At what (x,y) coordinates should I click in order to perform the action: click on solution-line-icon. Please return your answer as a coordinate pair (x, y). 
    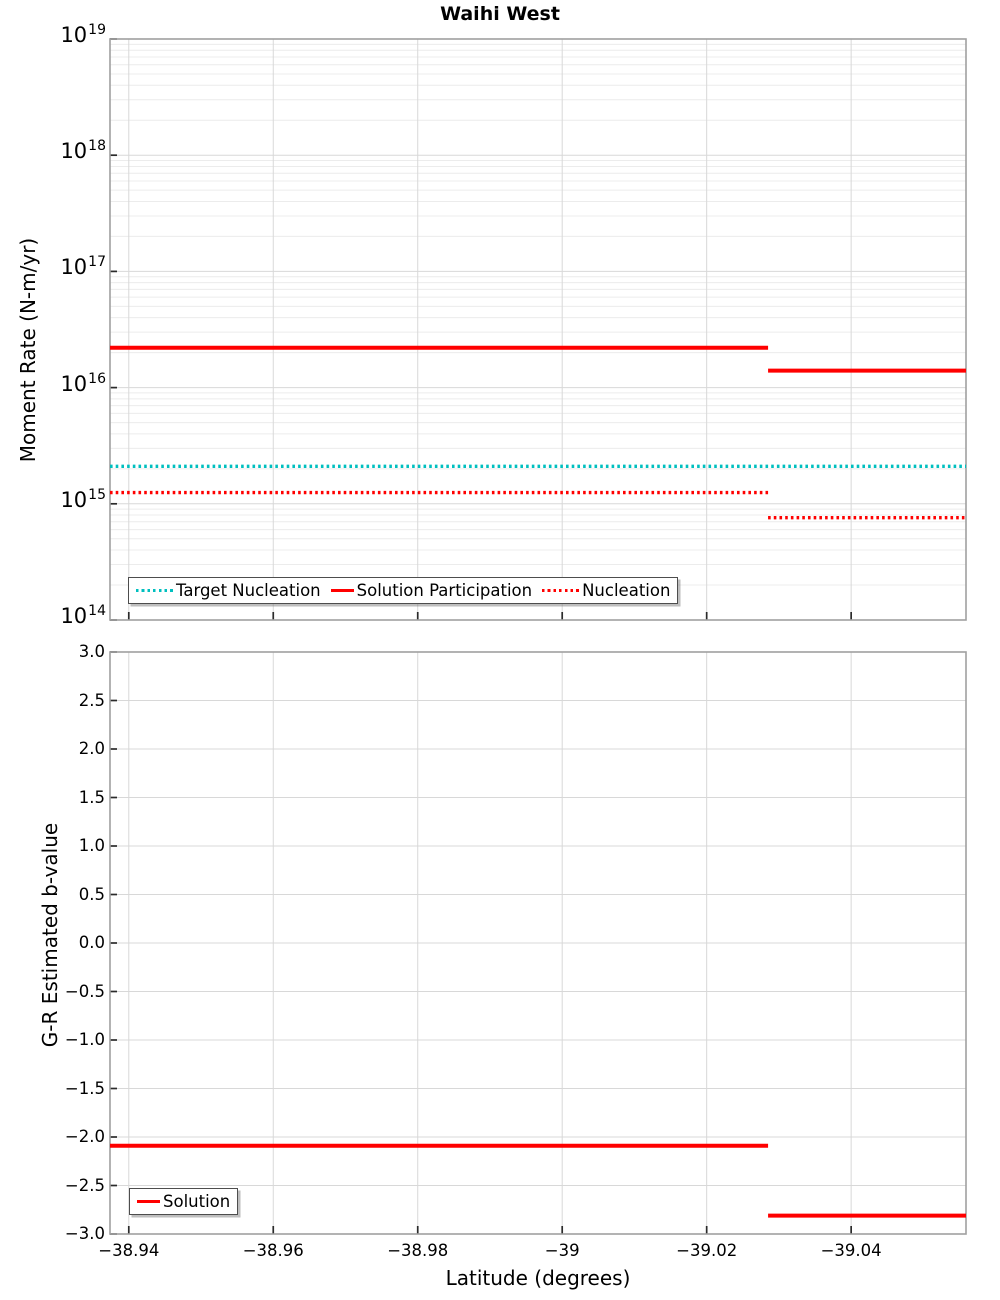
    Looking at the image, I should click on (148, 1201).